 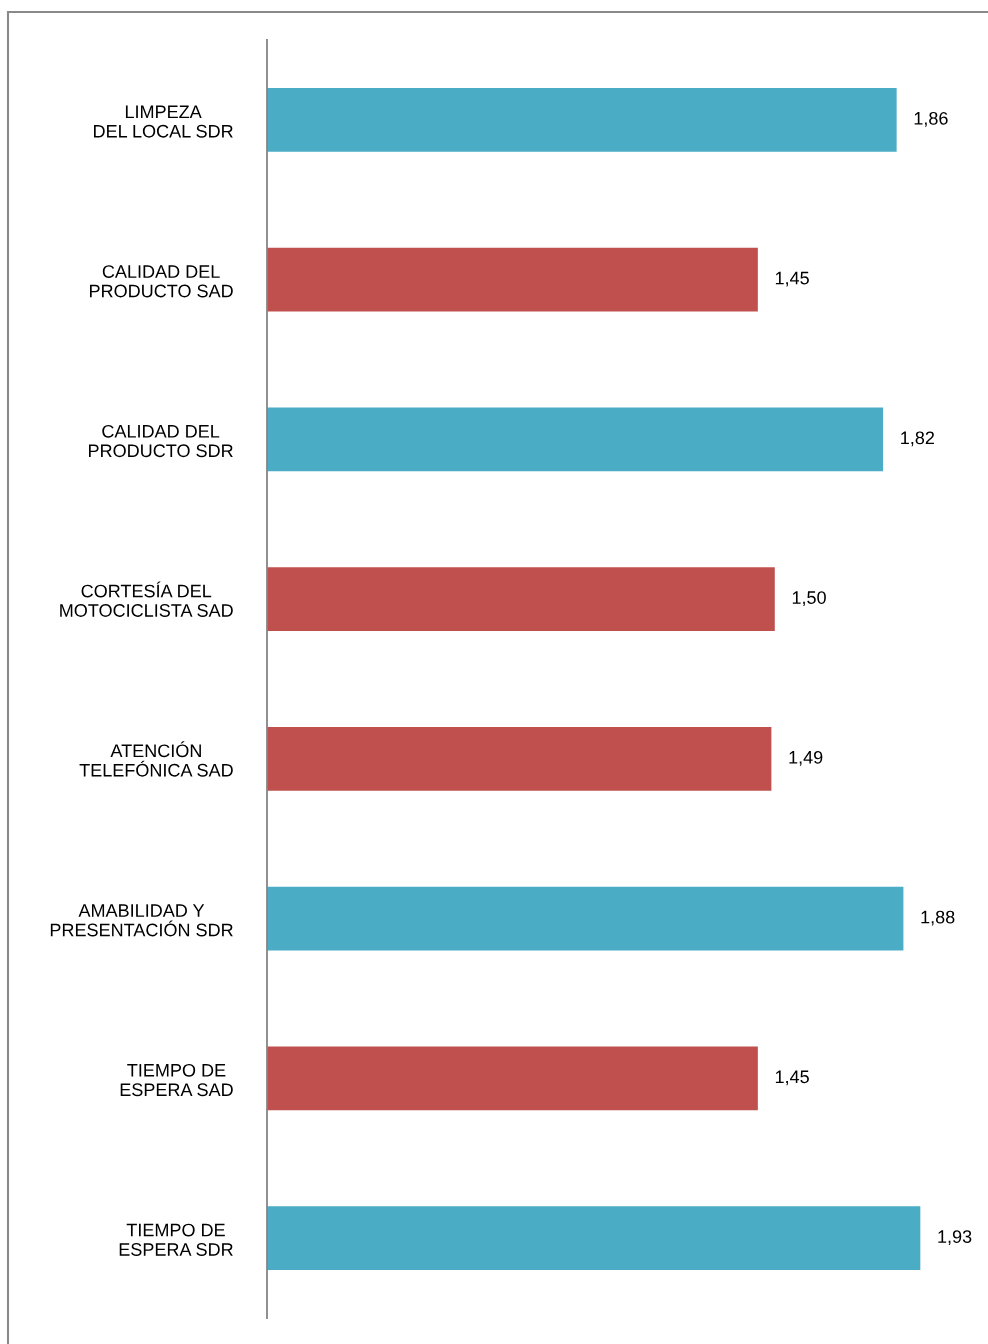 I want to click on y-tick-label: CALIDAD DEL PRODUCTO SAD, so click(x=161, y=281).